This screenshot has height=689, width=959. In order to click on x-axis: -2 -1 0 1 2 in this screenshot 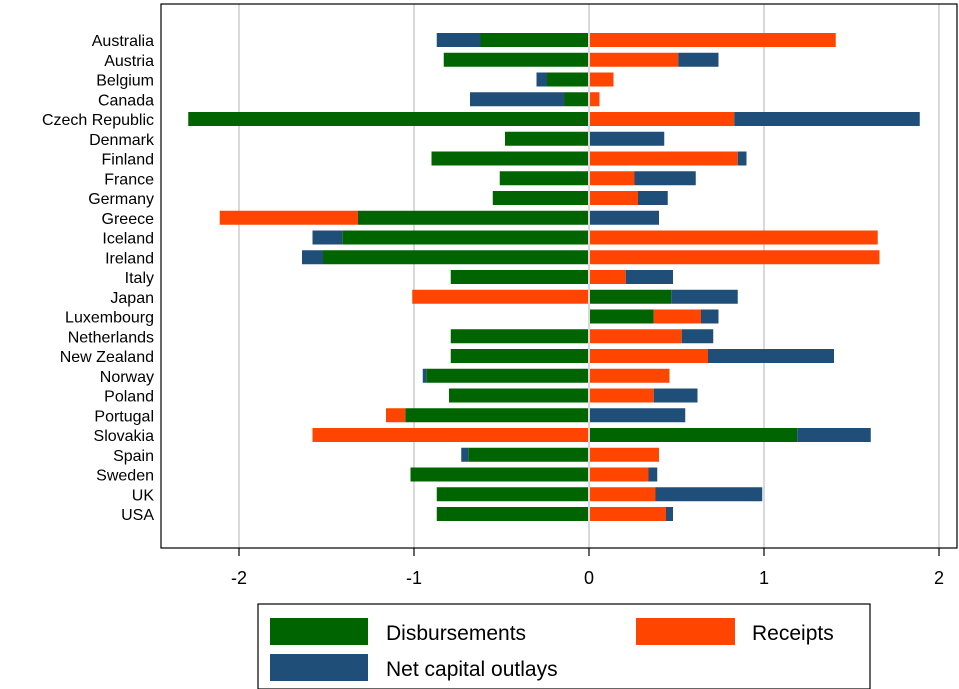, I will do `click(587, 568)`.